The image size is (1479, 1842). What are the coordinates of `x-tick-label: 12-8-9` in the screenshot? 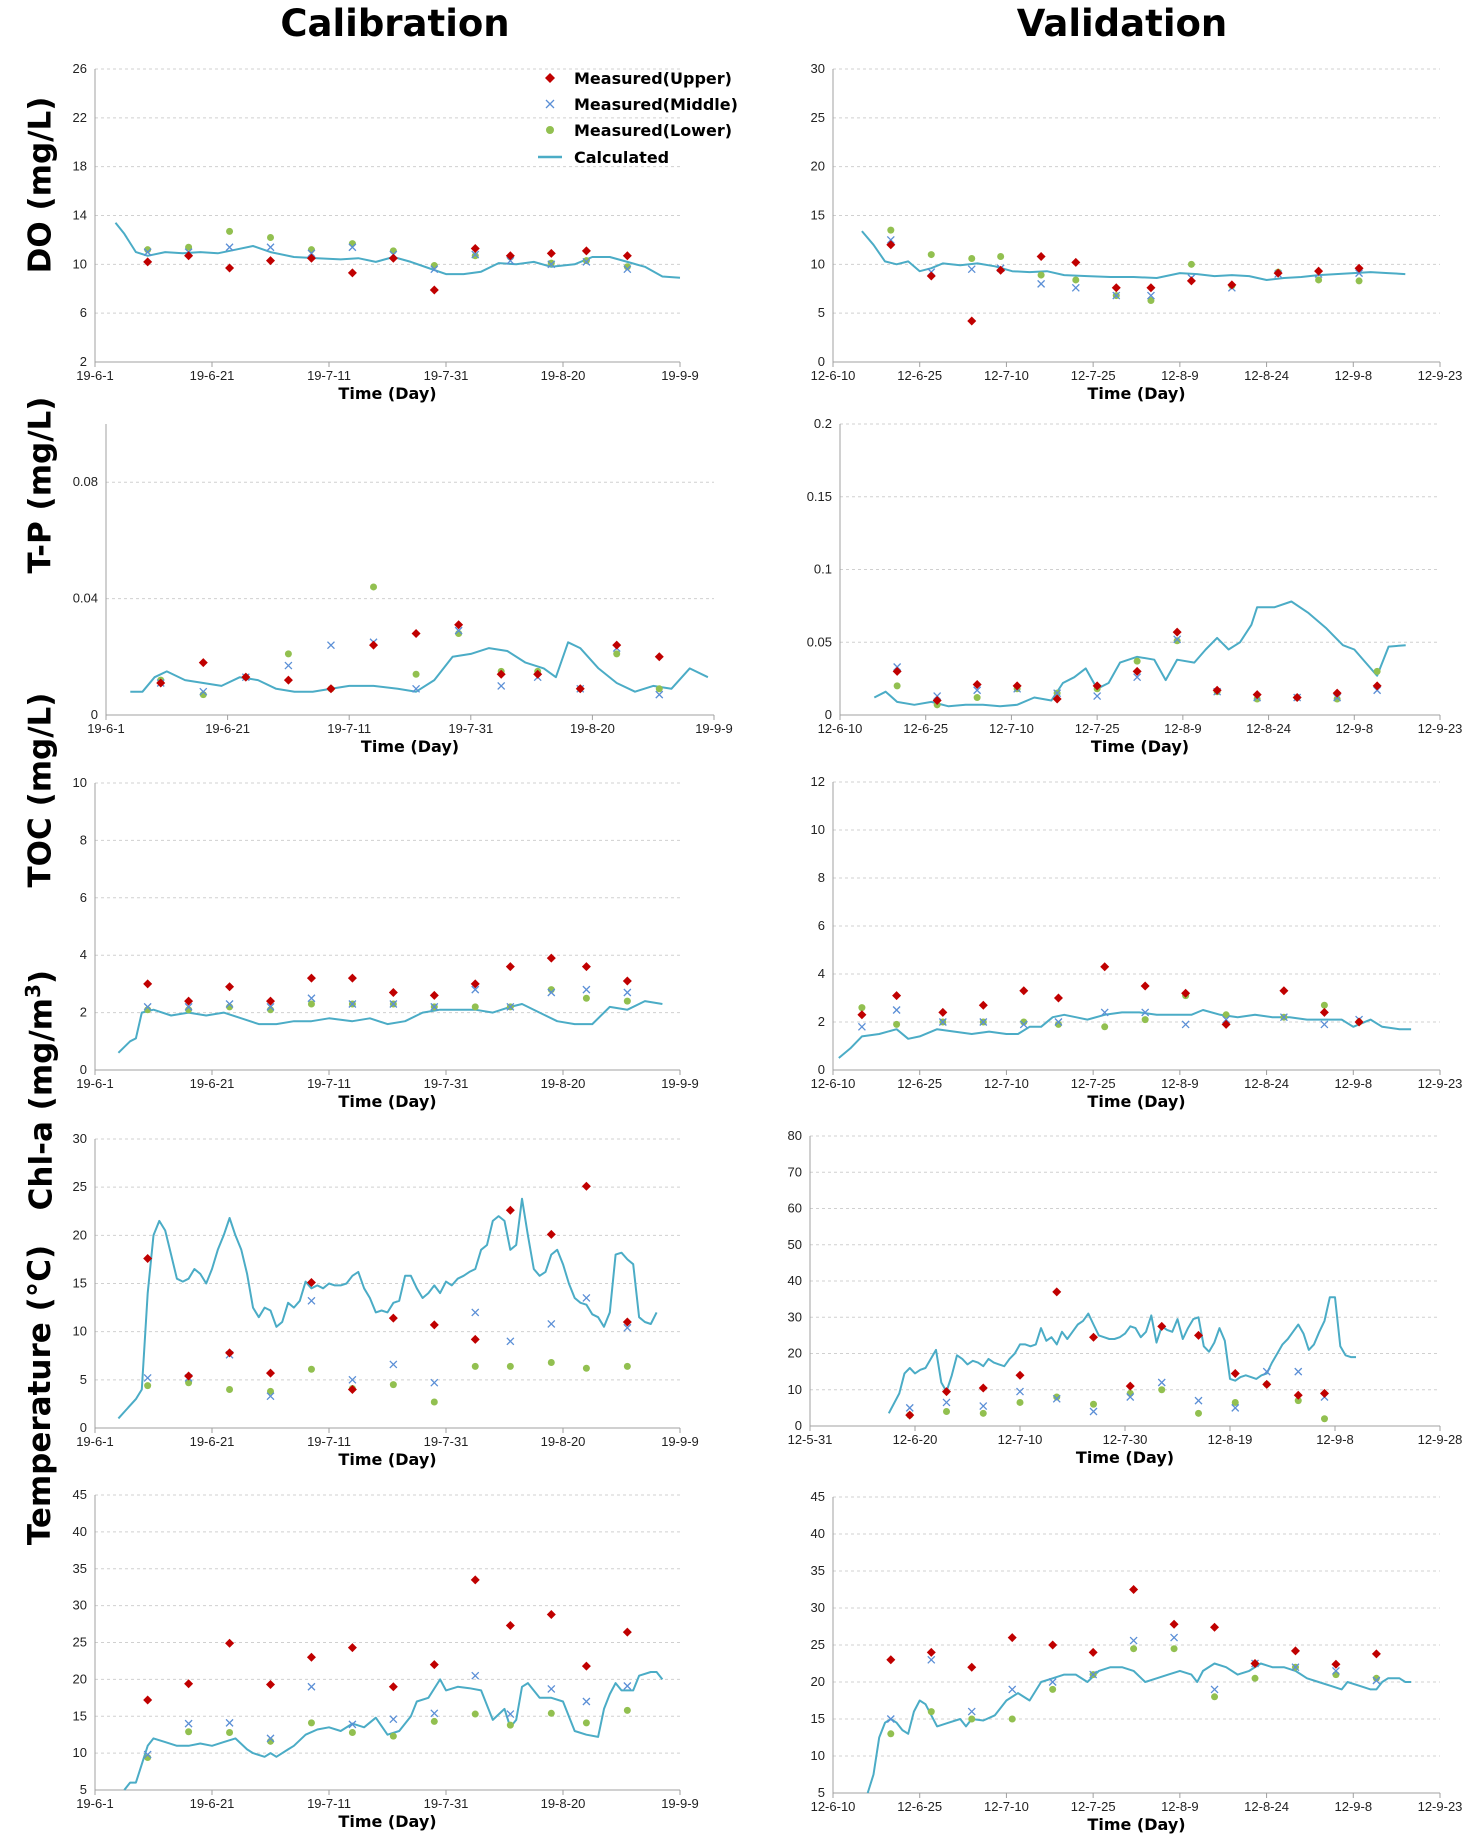 It's located at (1183, 728).